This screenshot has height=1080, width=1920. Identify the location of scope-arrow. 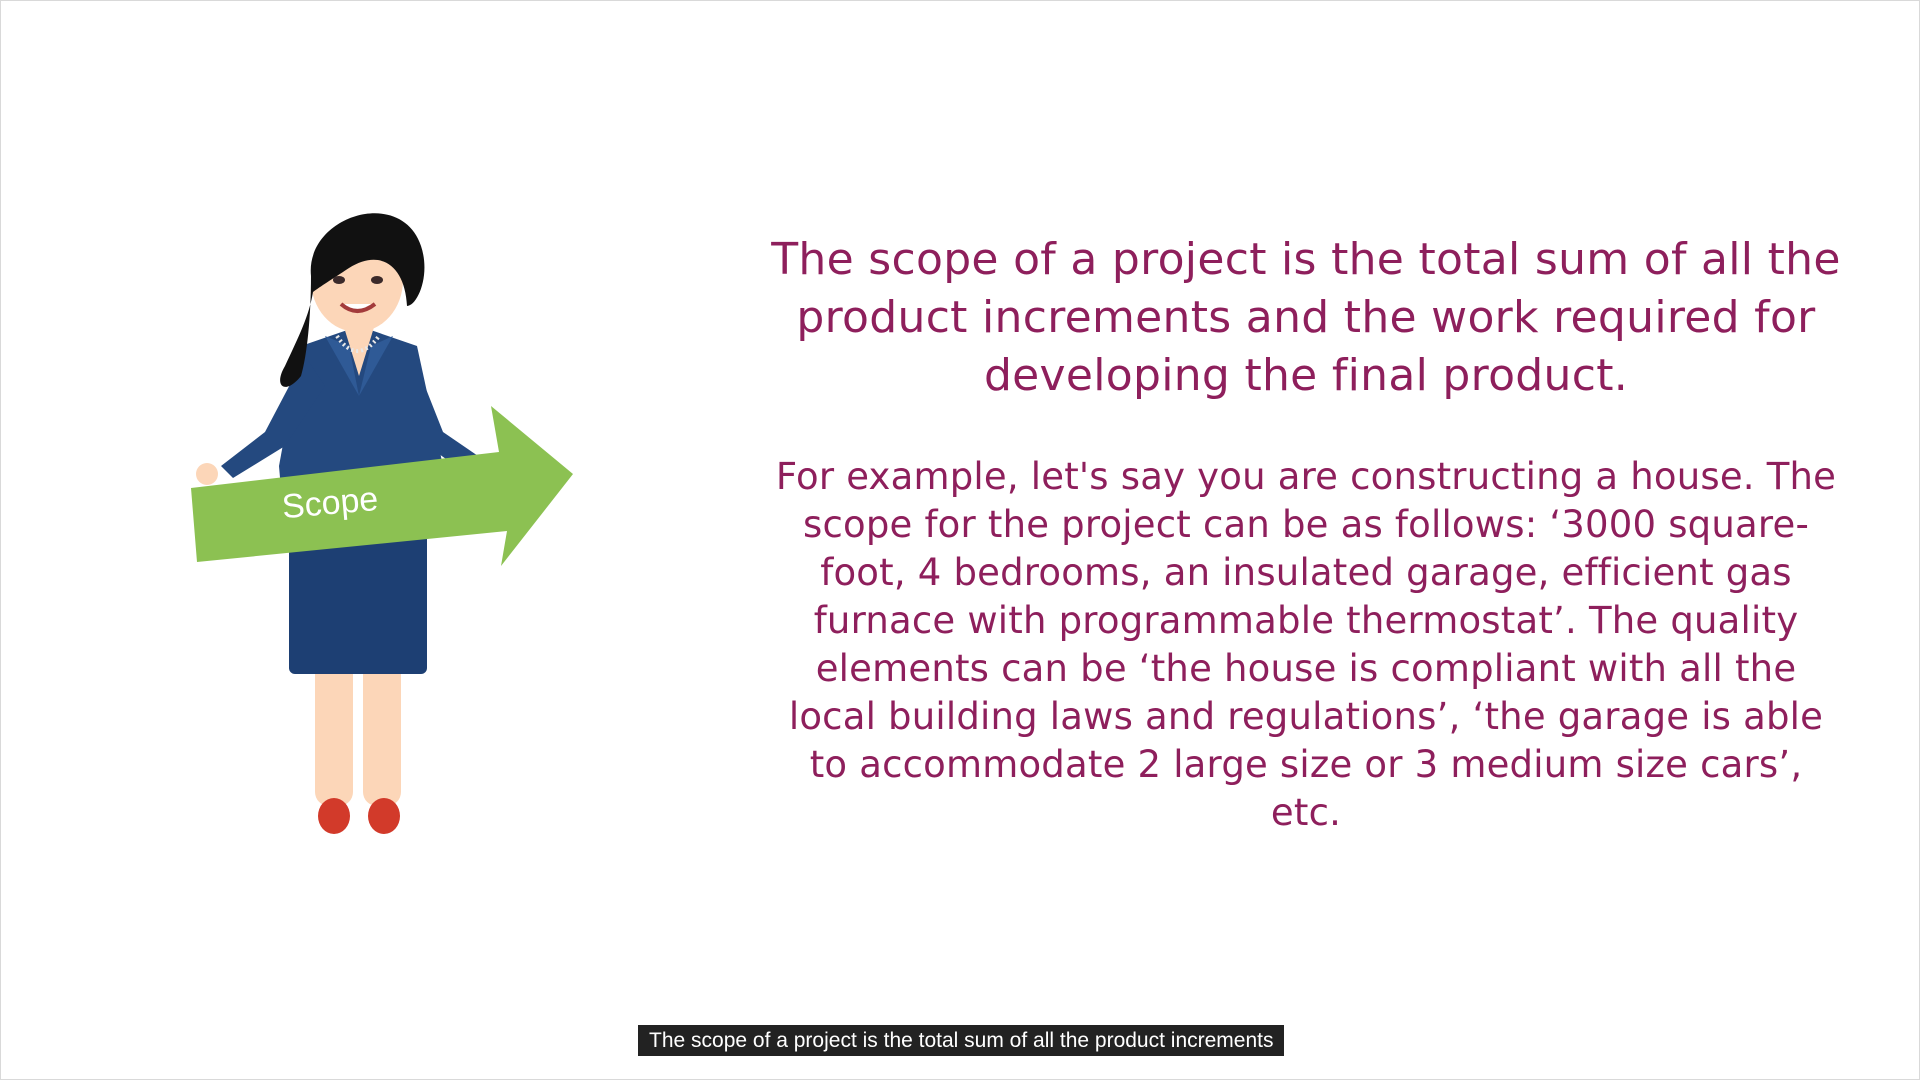
(382, 486).